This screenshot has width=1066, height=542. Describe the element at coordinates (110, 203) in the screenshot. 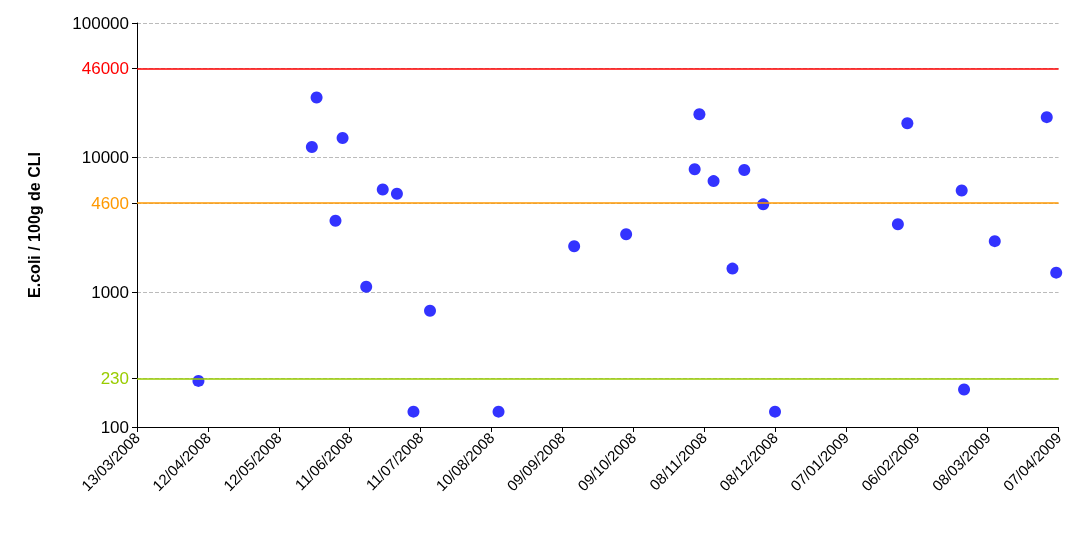

I see `y-tick-label: 4600` at that location.